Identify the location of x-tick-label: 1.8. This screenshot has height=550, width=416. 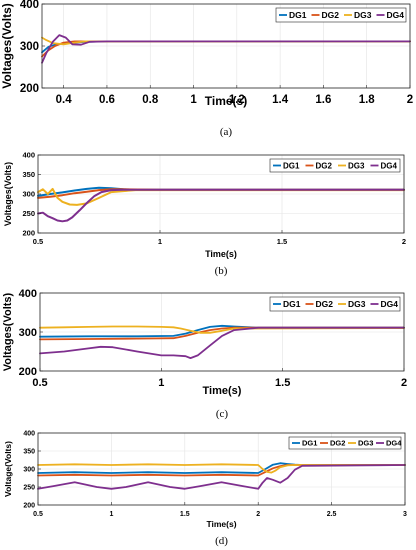
(367, 100).